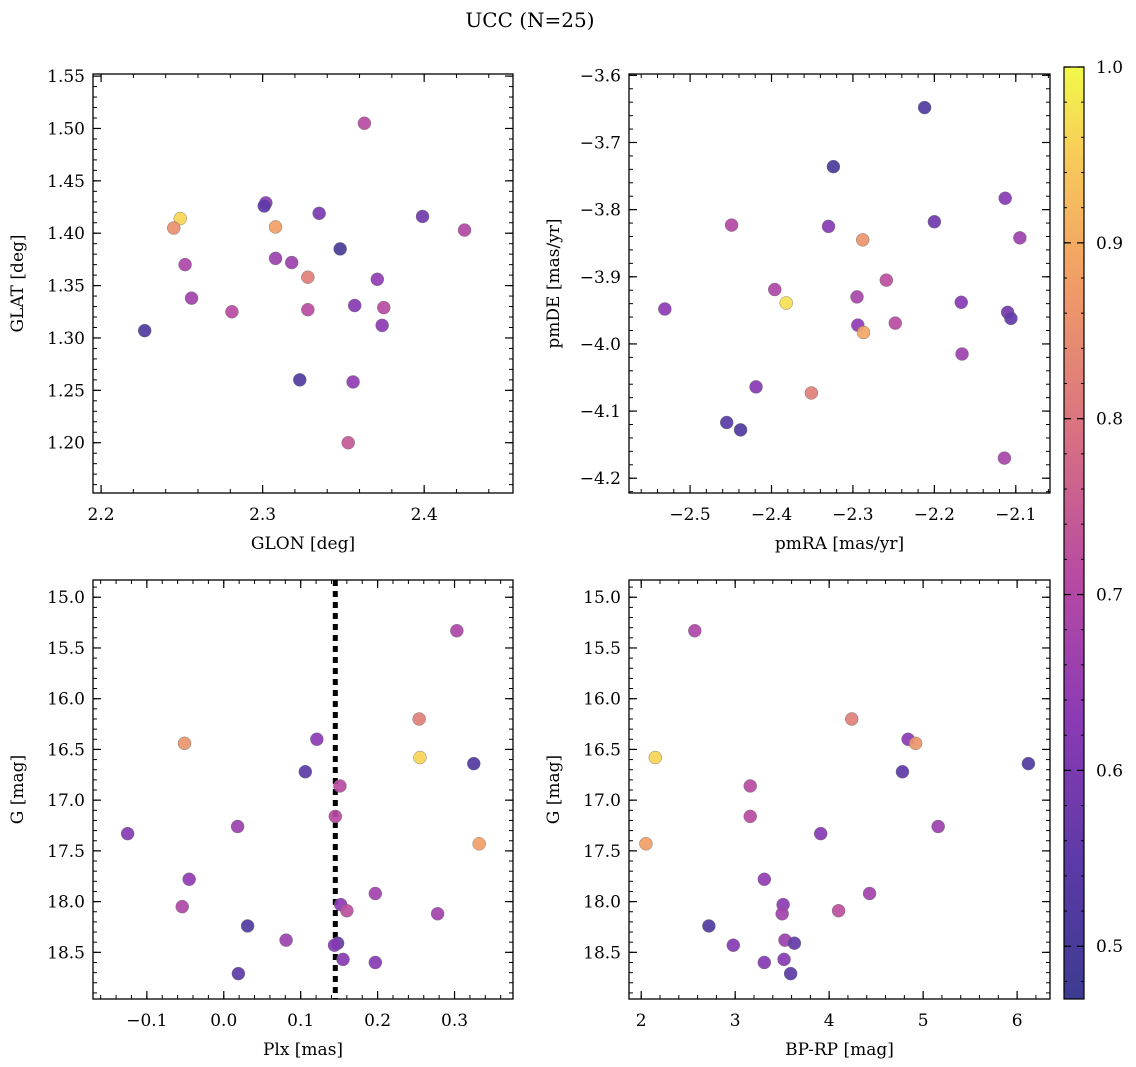 The image size is (1136, 1067). Describe the element at coordinates (66, 182) in the screenshot. I see `y-tick-label: 1.45` at that location.